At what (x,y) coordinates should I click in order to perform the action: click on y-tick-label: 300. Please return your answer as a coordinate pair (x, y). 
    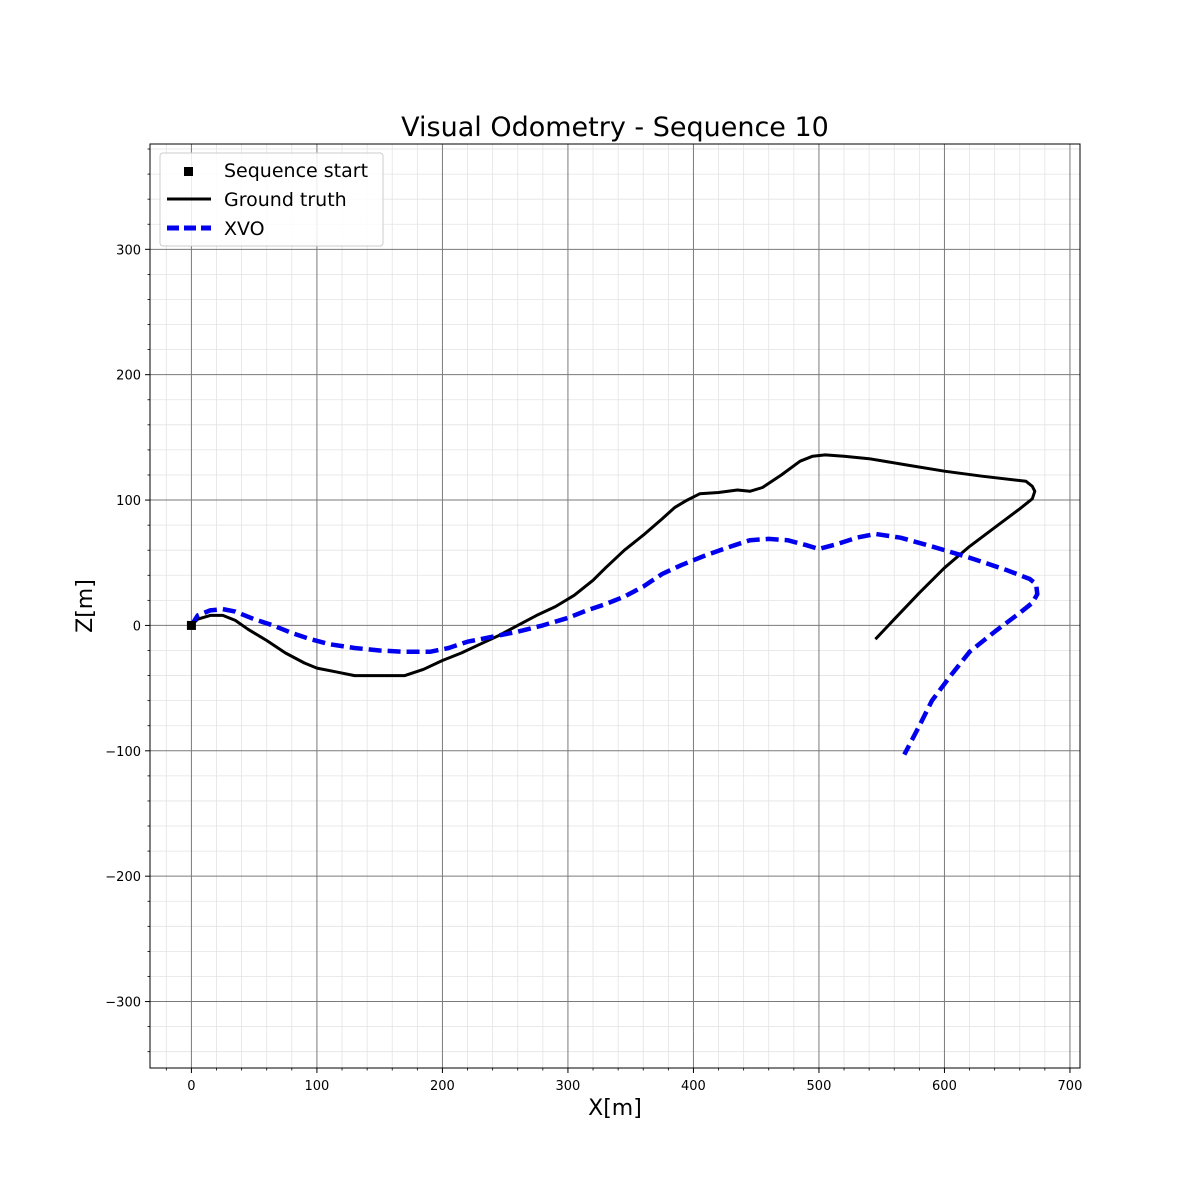
    Looking at the image, I should click on (128, 250).